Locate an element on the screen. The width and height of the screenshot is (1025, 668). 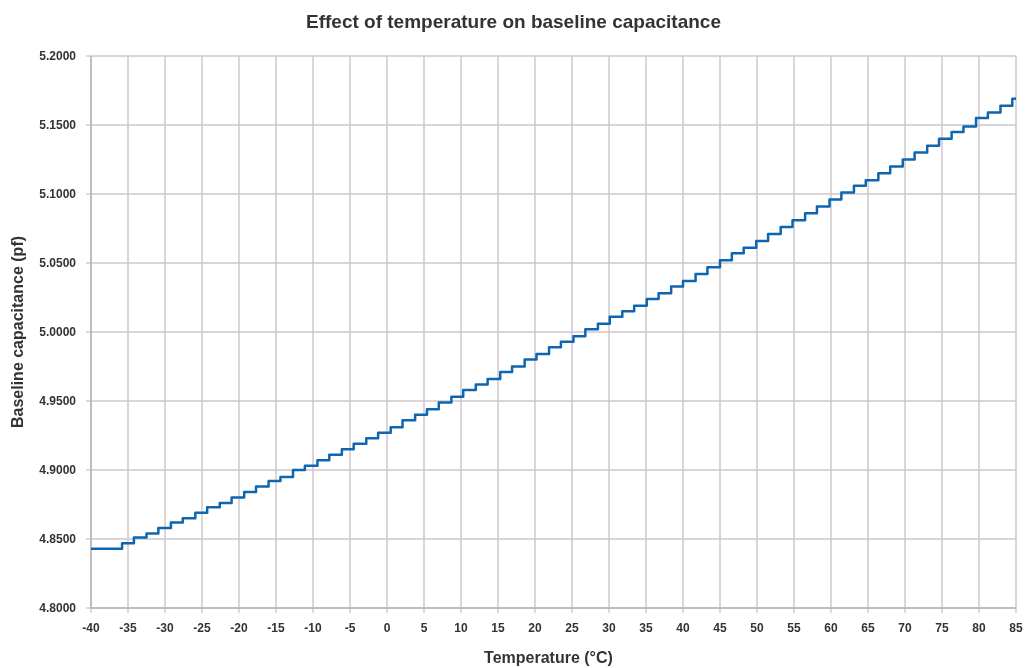
x-tick-label: -30 is located at coordinates (165, 628).